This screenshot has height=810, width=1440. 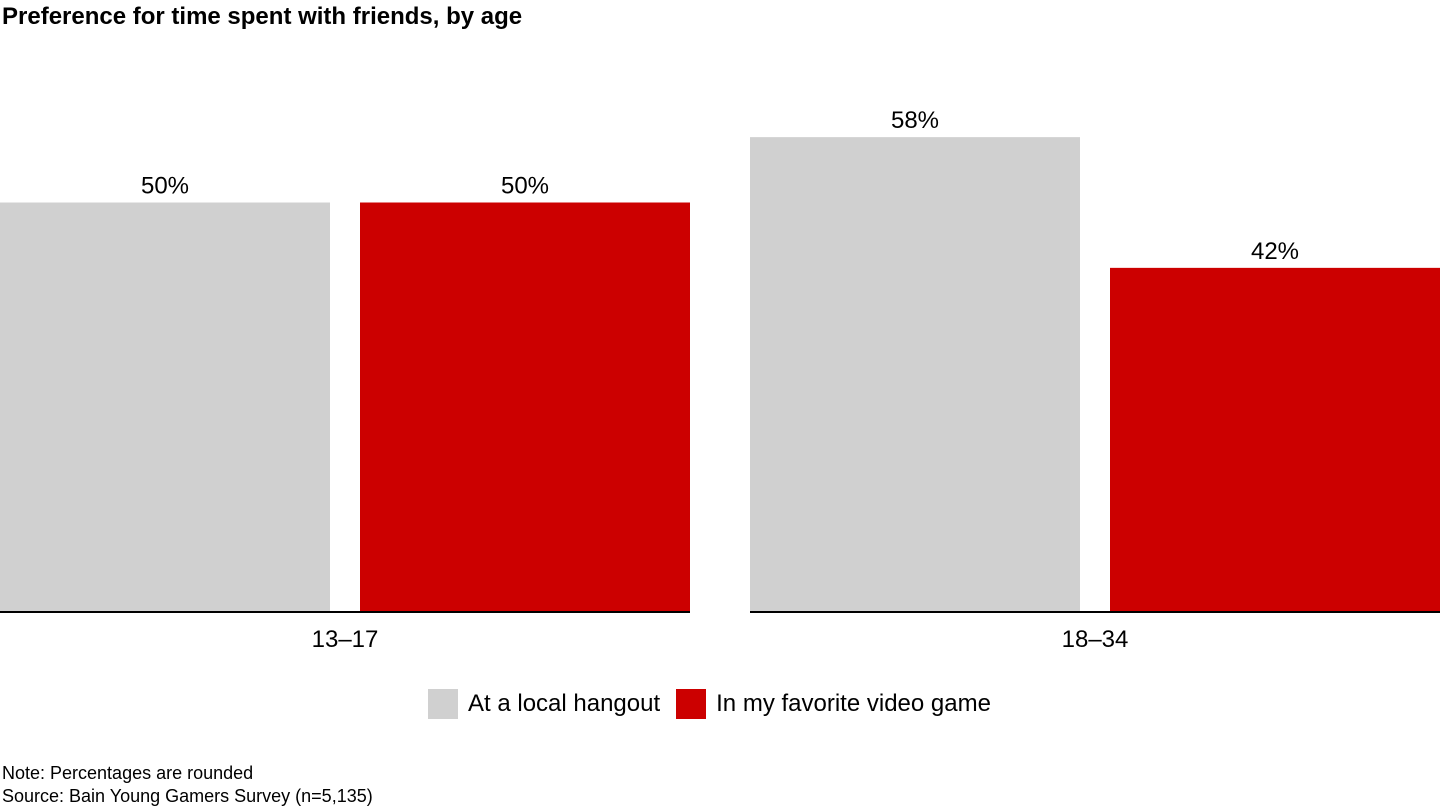 I want to click on legend-item-video-game: In my favorite video game, so click(x=833, y=704).